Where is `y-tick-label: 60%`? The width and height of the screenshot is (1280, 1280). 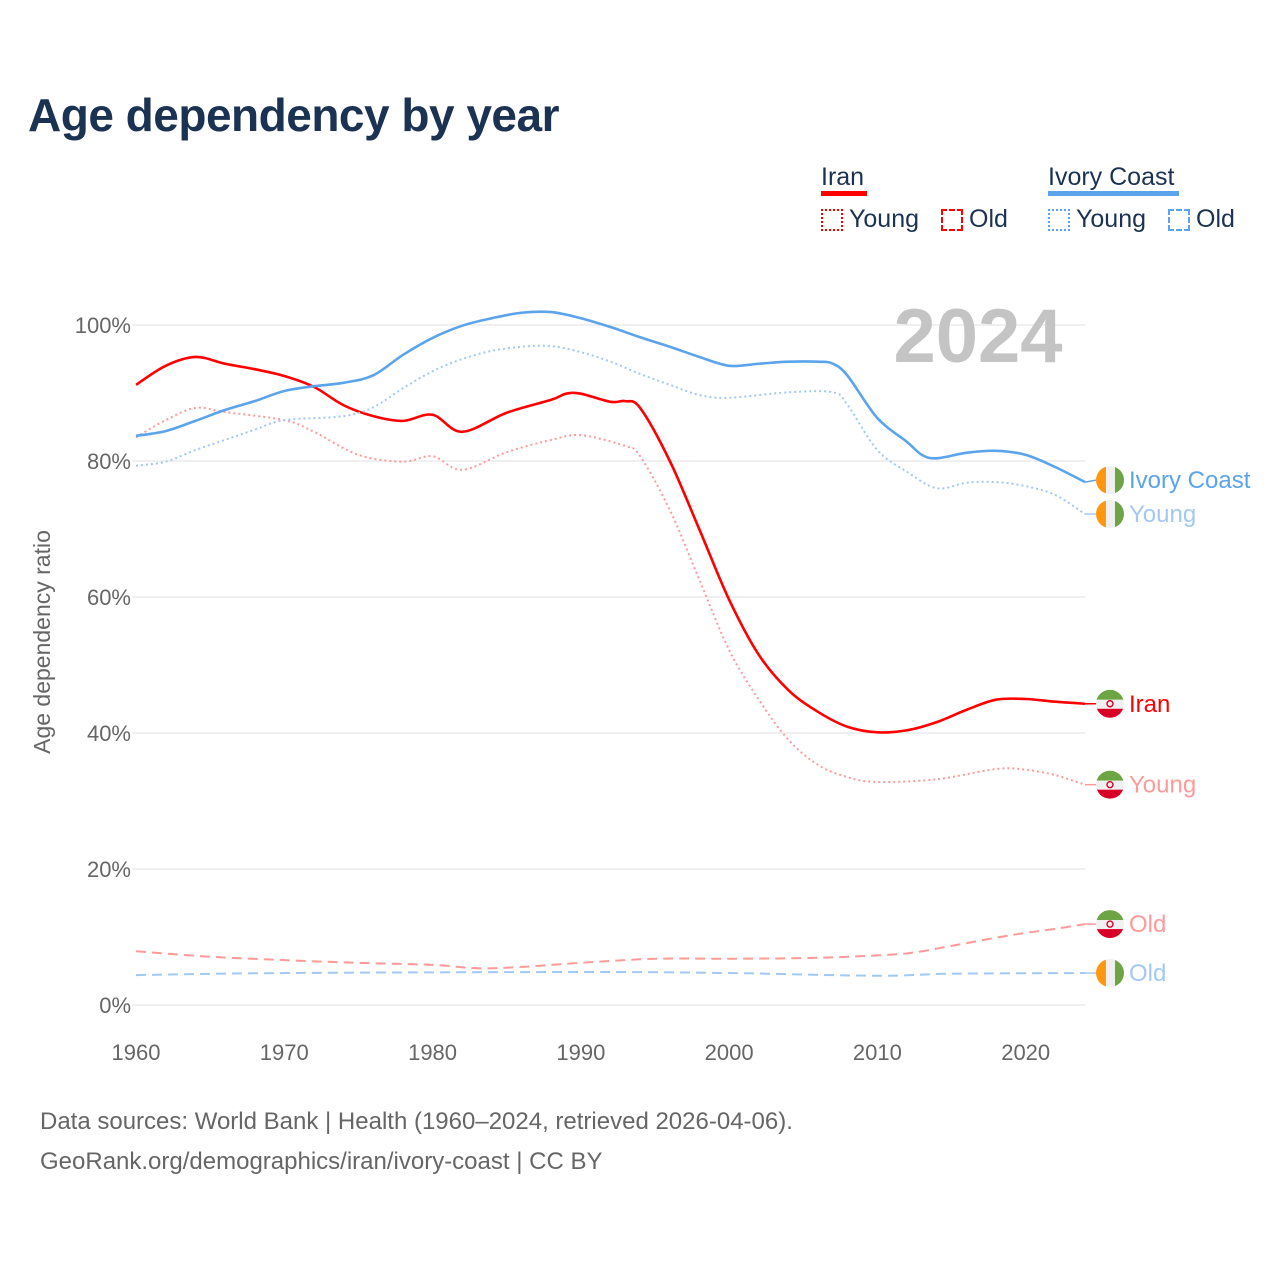
y-tick-label: 60% is located at coordinates (109, 597).